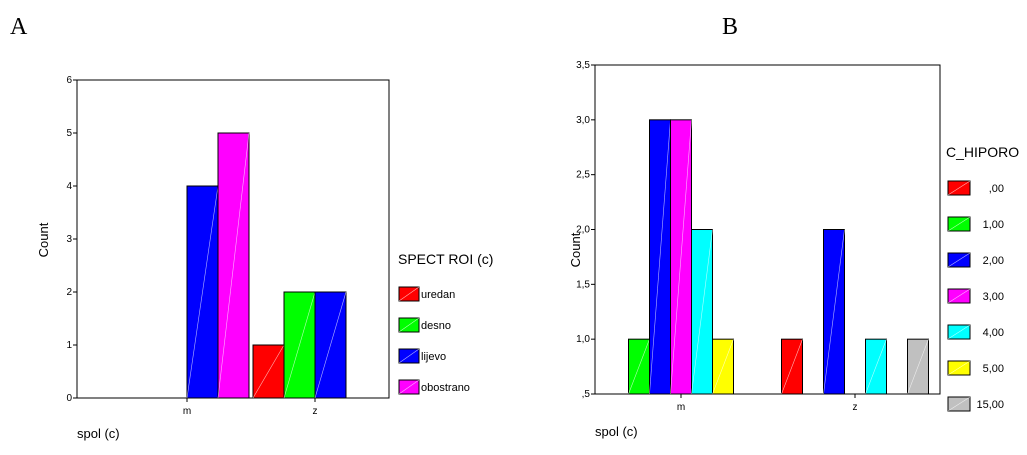 This screenshot has width=1027, height=455. I want to click on legend-label: 2,00, so click(993, 261).